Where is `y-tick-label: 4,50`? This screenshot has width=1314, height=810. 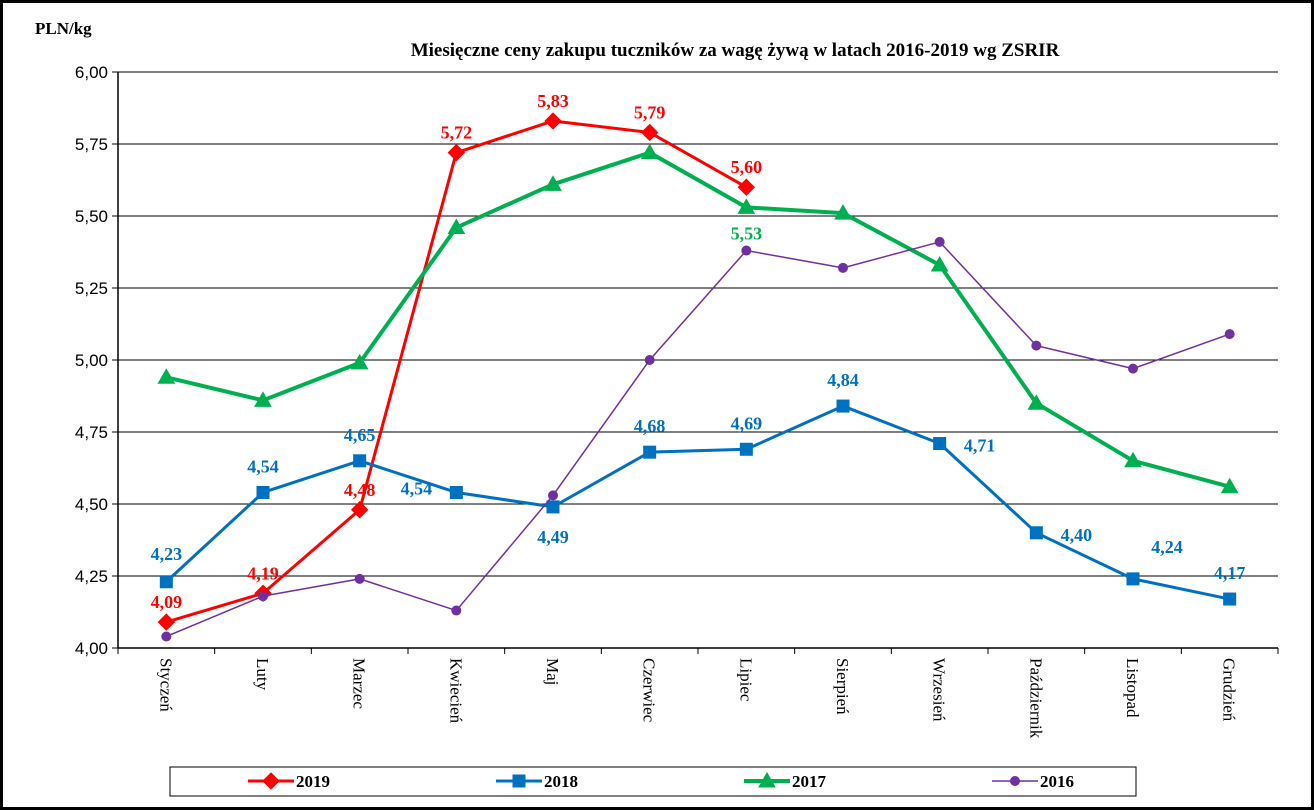 y-tick-label: 4,50 is located at coordinates (91, 504).